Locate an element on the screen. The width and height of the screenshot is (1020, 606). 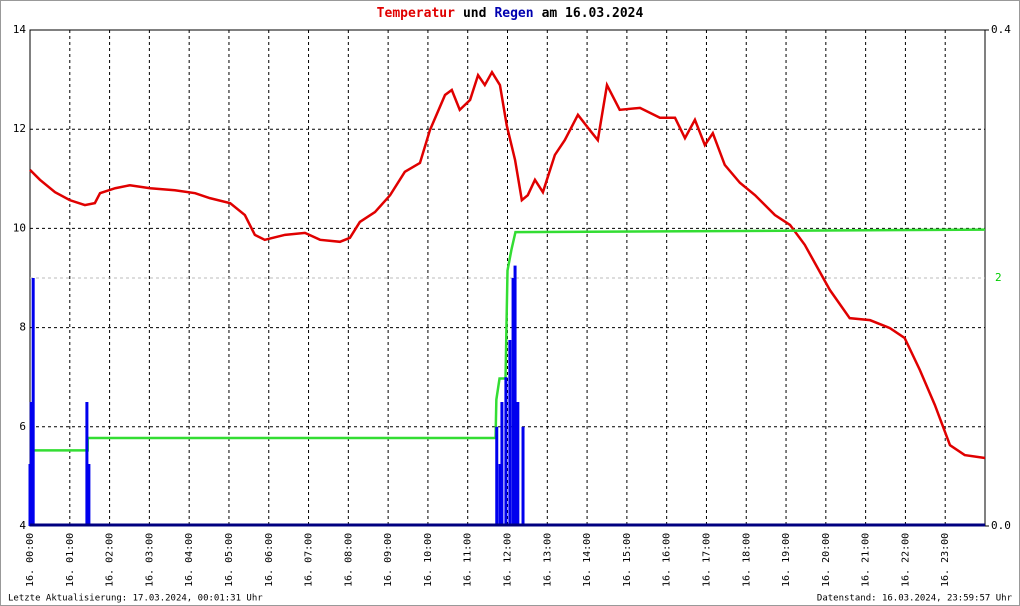
x-tick-label: 16. 19:00 is located at coordinates (786, 560).